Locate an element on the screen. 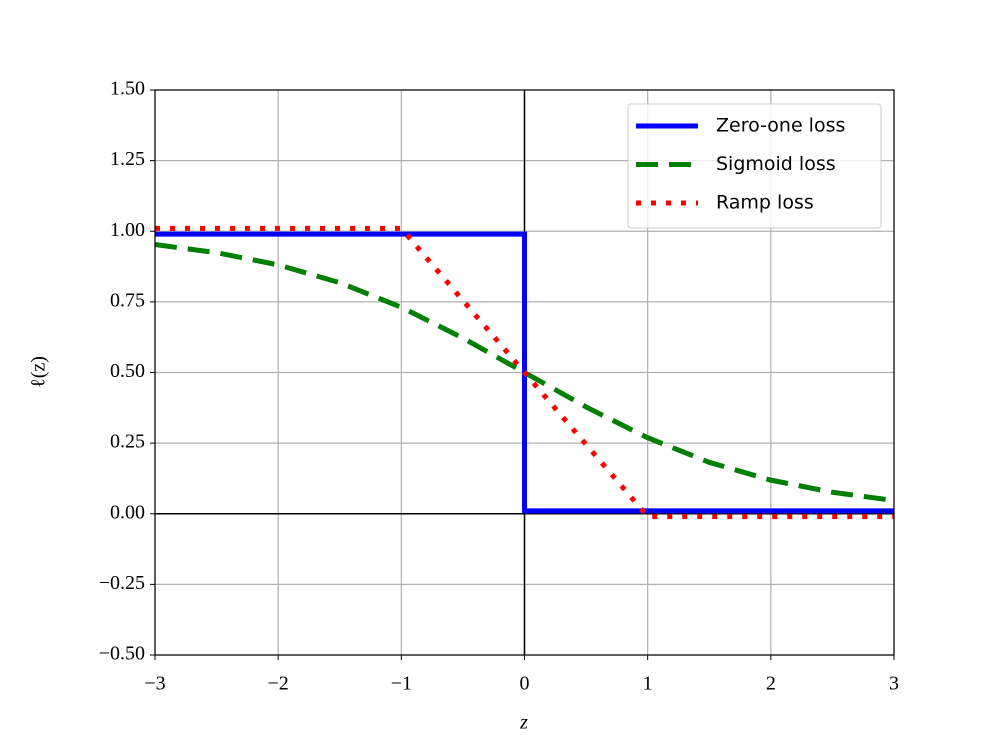 The image size is (994, 748). y-tick-label: 0.75 is located at coordinates (127, 300).